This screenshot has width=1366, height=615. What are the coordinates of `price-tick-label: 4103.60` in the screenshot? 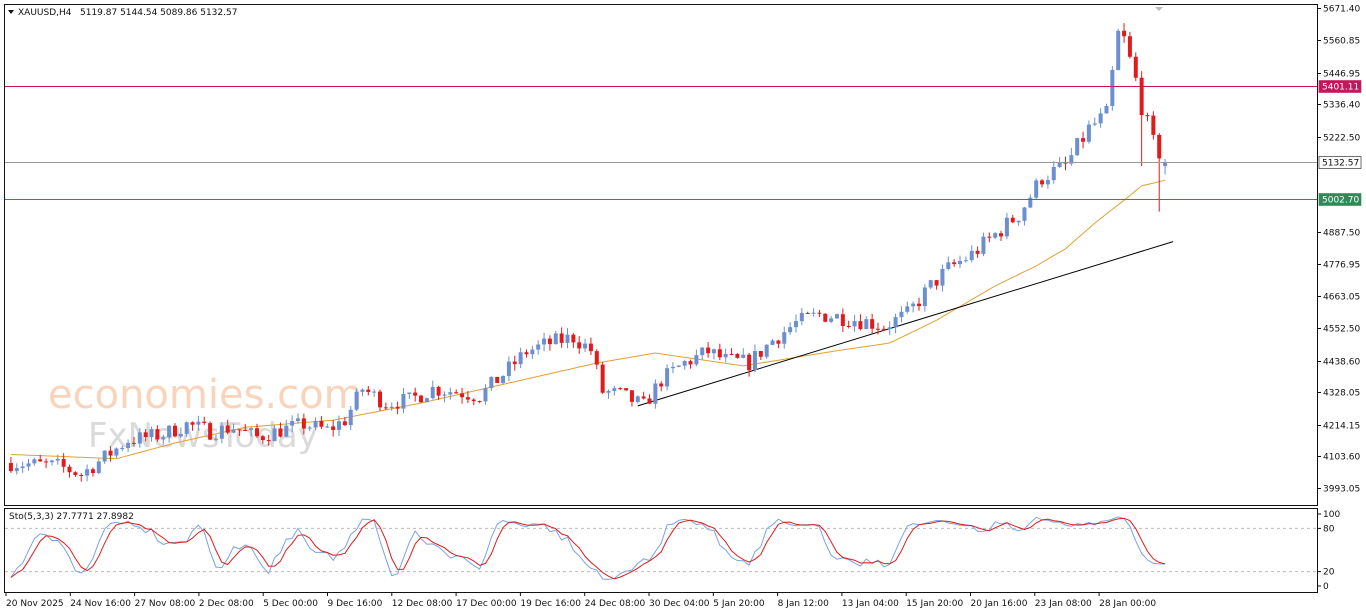 It's located at (1341, 458).